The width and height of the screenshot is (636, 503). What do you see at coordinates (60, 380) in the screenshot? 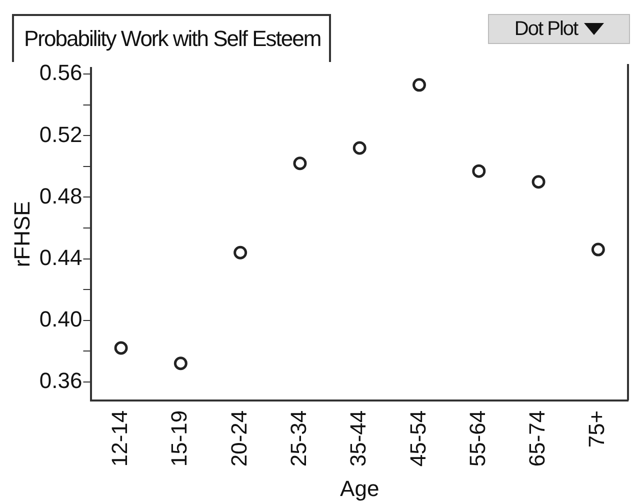
I see `y-tick-label: 0.36` at bounding box center [60, 380].